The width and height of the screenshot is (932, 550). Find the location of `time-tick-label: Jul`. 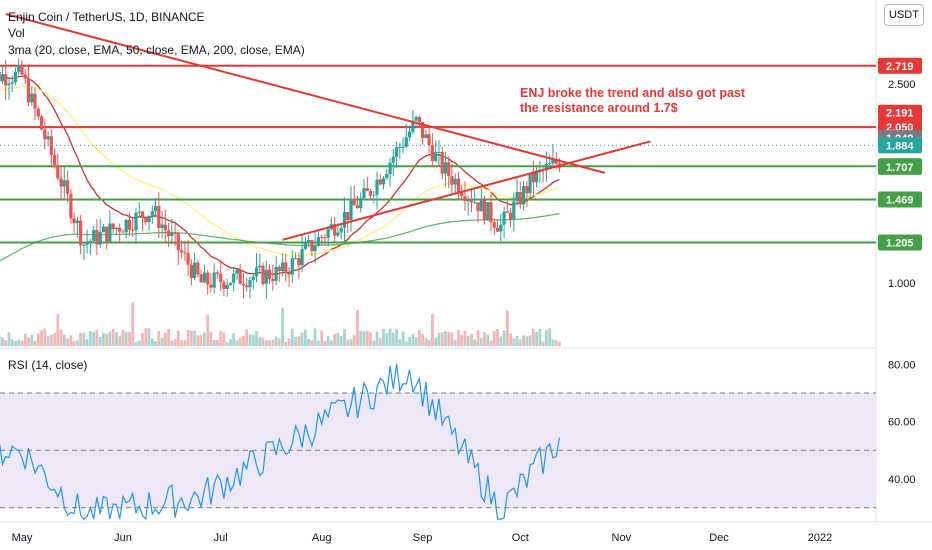

time-tick-label: Jul is located at coordinates (221, 538).